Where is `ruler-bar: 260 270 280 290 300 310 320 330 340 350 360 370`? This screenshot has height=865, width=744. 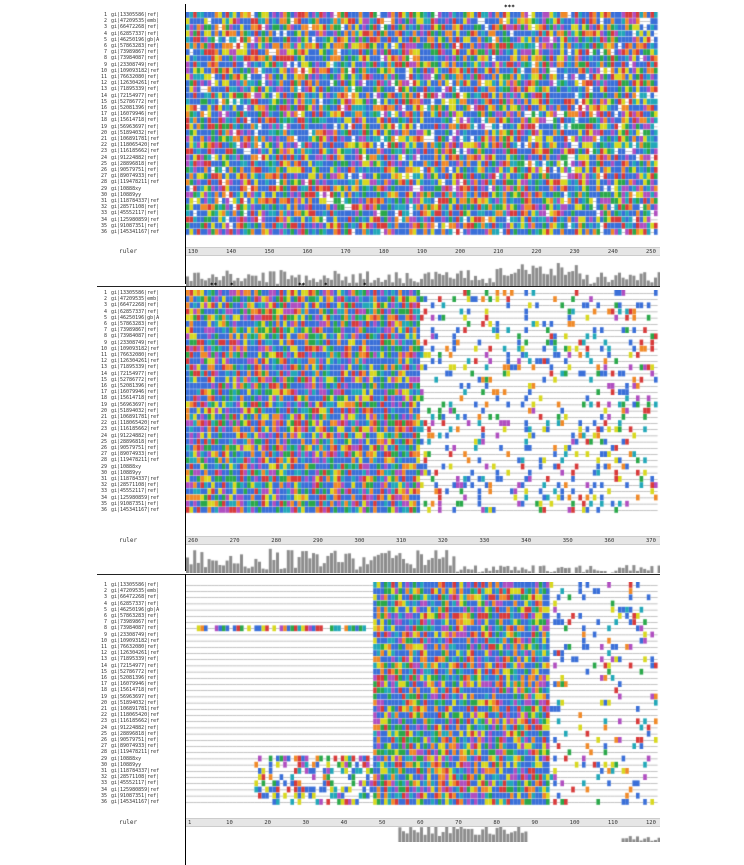
ruler-bar: 260 270 280 290 300 310 320 330 340 350 360 370 is located at coordinates (423, 540).